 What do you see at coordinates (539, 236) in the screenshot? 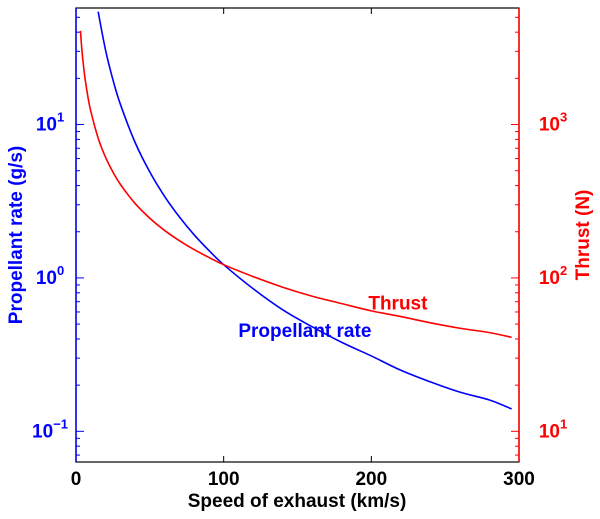
I see `right-axis-ticks: 10¹ 10² 10³` at bounding box center [539, 236].